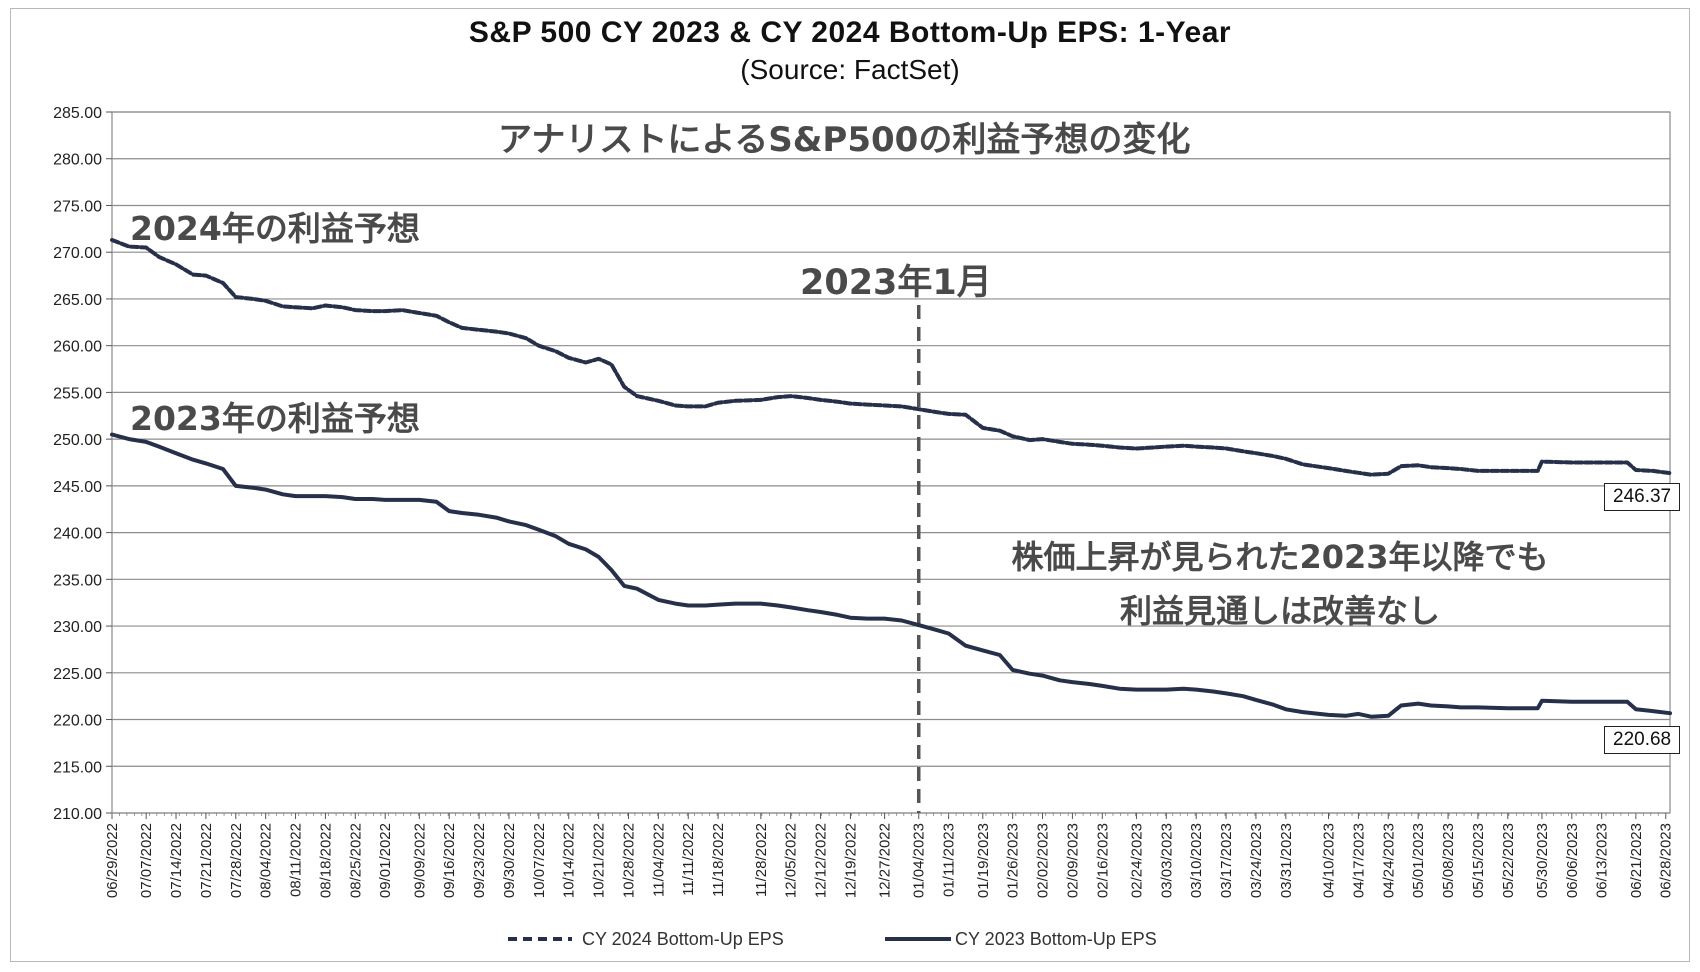 Image resolution: width=1700 pixels, height=972 pixels. What do you see at coordinates (77, 393) in the screenshot?
I see `y-tick-label: 255.00` at bounding box center [77, 393].